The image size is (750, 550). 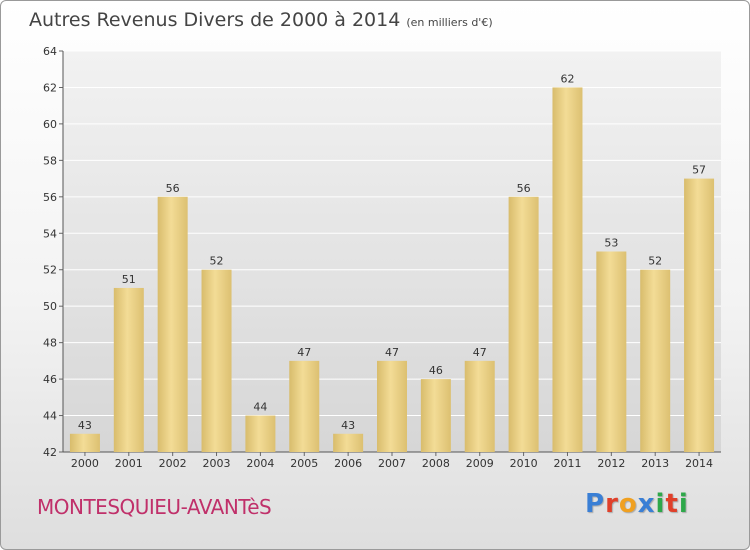 What do you see at coordinates (435, 415) in the screenshot?
I see `bar-2008` at bounding box center [435, 415].